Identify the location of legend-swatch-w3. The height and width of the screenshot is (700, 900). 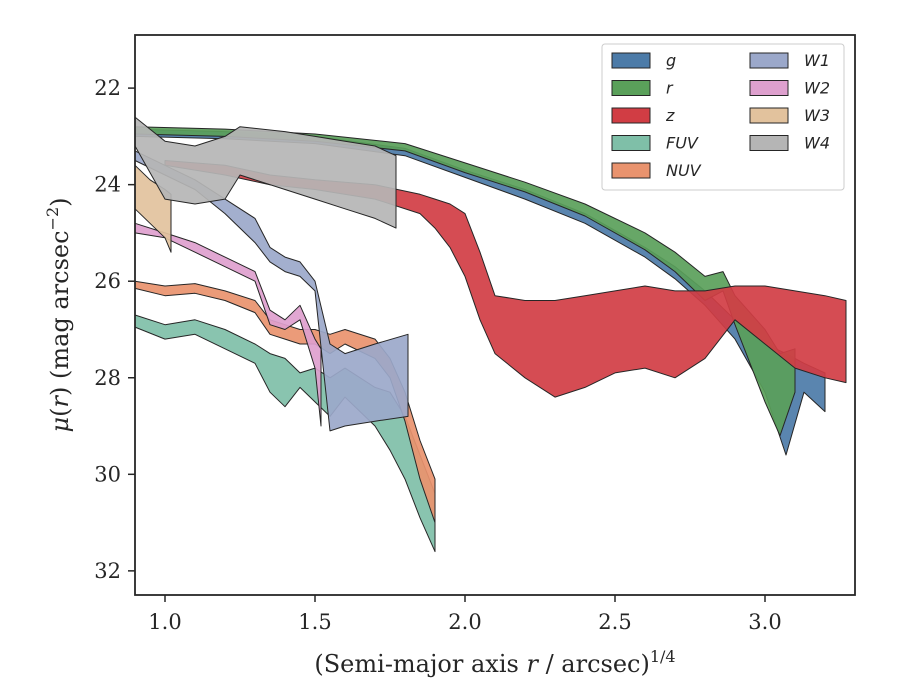
(769, 115).